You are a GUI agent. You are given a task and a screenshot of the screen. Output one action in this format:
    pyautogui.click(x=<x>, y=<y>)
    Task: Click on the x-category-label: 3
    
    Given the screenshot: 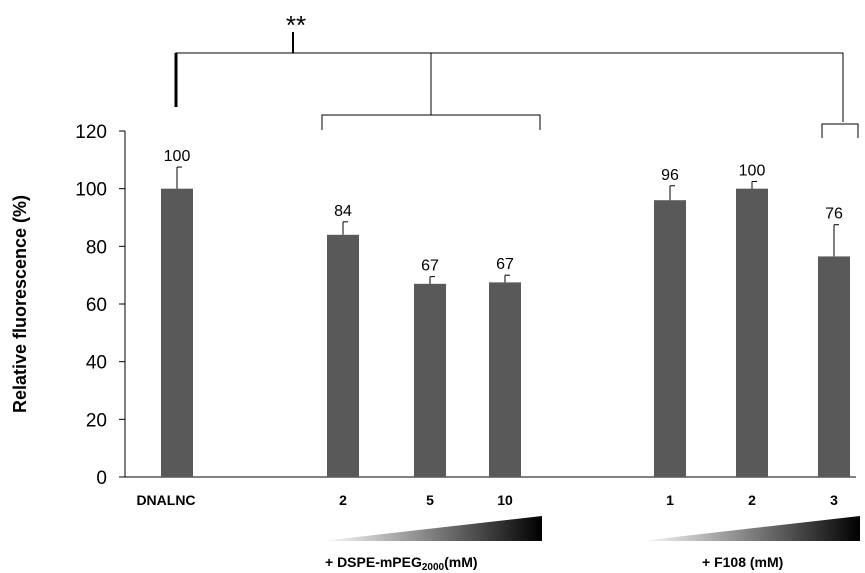 What is the action you would take?
    pyautogui.click(x=834, y=500)
    